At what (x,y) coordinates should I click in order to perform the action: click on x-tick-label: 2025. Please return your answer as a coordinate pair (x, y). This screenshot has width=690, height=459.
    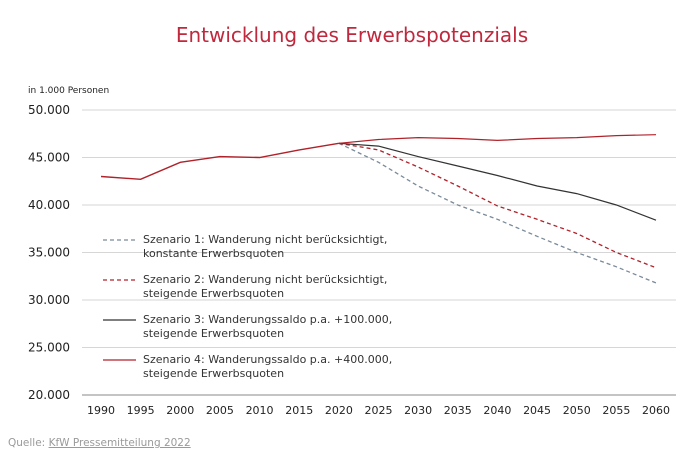
    Looking at the image, I should click on (379, 410).